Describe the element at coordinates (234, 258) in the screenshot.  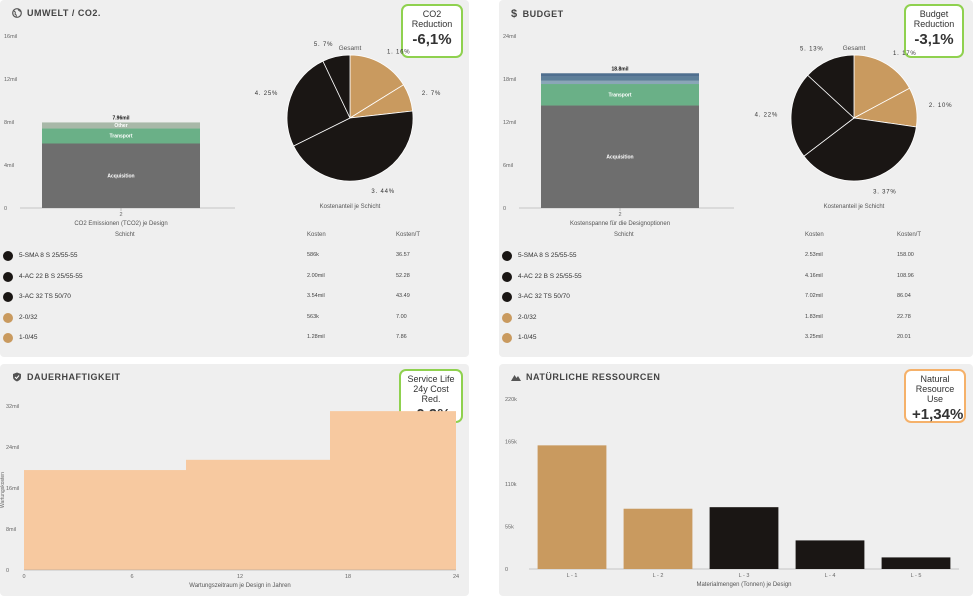
I see `table-row: 5-SMA 8 S 25/55-55 586k 36.57` at that location.